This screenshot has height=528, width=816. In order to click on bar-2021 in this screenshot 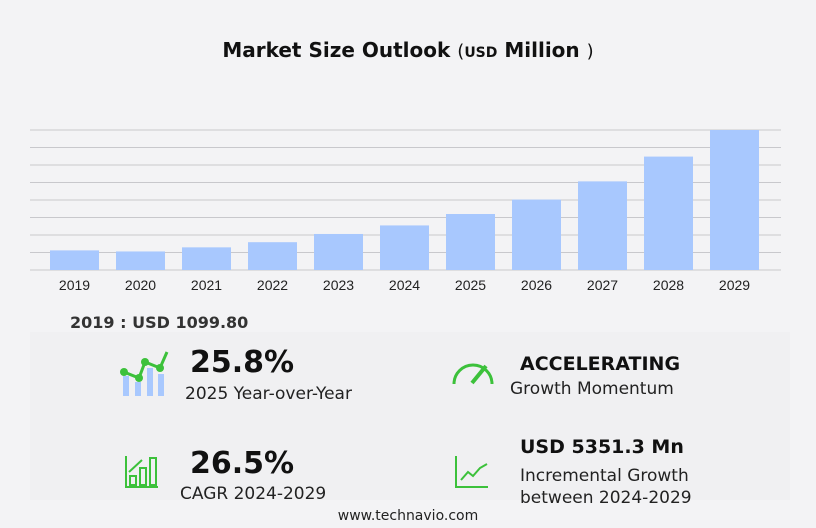, I will do `click(206, 258)`.